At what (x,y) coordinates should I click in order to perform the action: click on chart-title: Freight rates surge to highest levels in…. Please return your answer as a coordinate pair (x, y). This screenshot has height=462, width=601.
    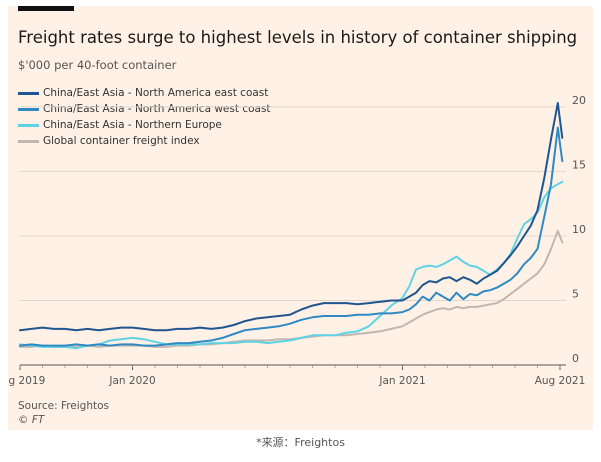
    Looking at the image, I should click on (298, 37).